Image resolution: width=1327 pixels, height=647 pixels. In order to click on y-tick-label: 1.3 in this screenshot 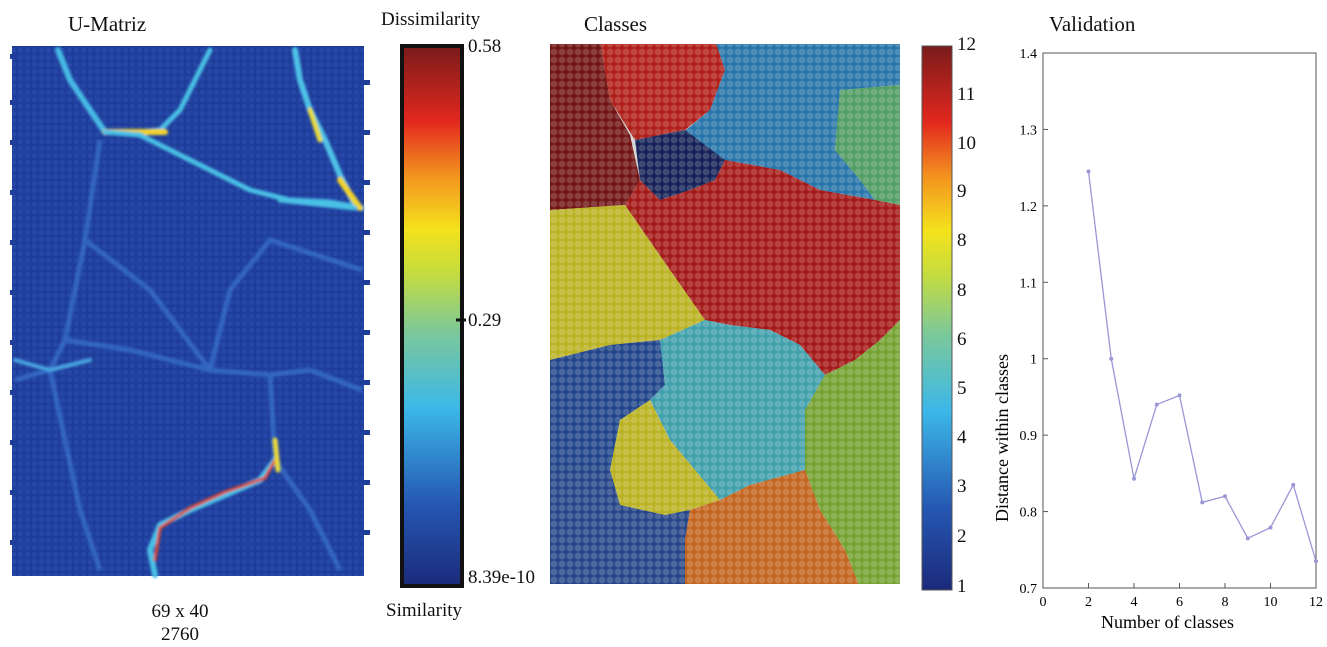, I will do `click(1029, 130)`.